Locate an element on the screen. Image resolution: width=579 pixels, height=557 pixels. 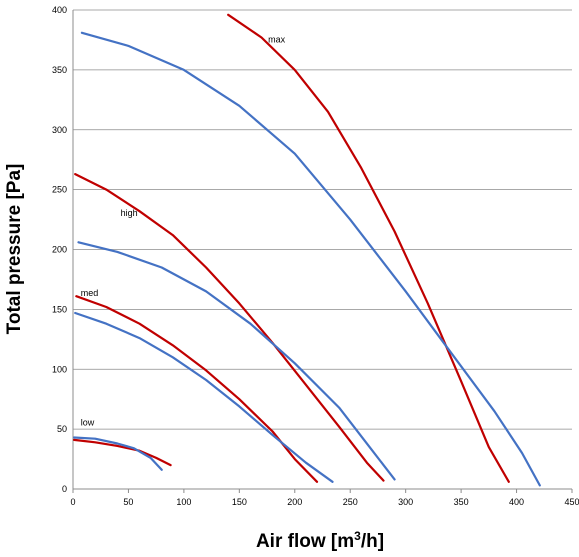
x-tick-label: 350 is located at coordinates (461, 502).